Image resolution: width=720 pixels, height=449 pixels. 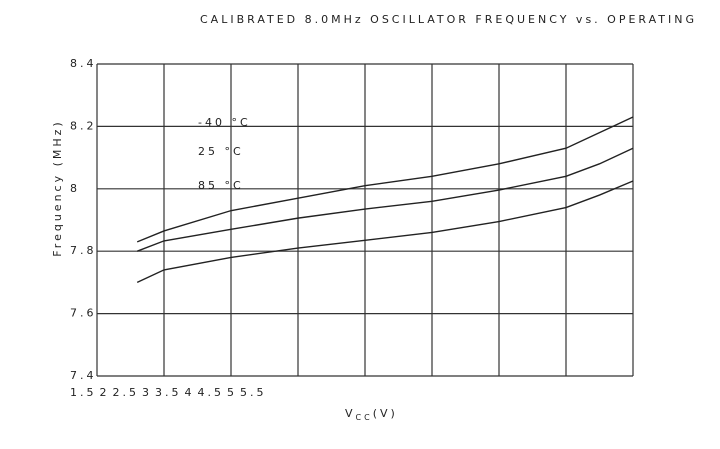 What do you see at coordinates (126, 392) in the screenshot?
I see `x-tick-label: 2.5` at bounding box center [126, 392].